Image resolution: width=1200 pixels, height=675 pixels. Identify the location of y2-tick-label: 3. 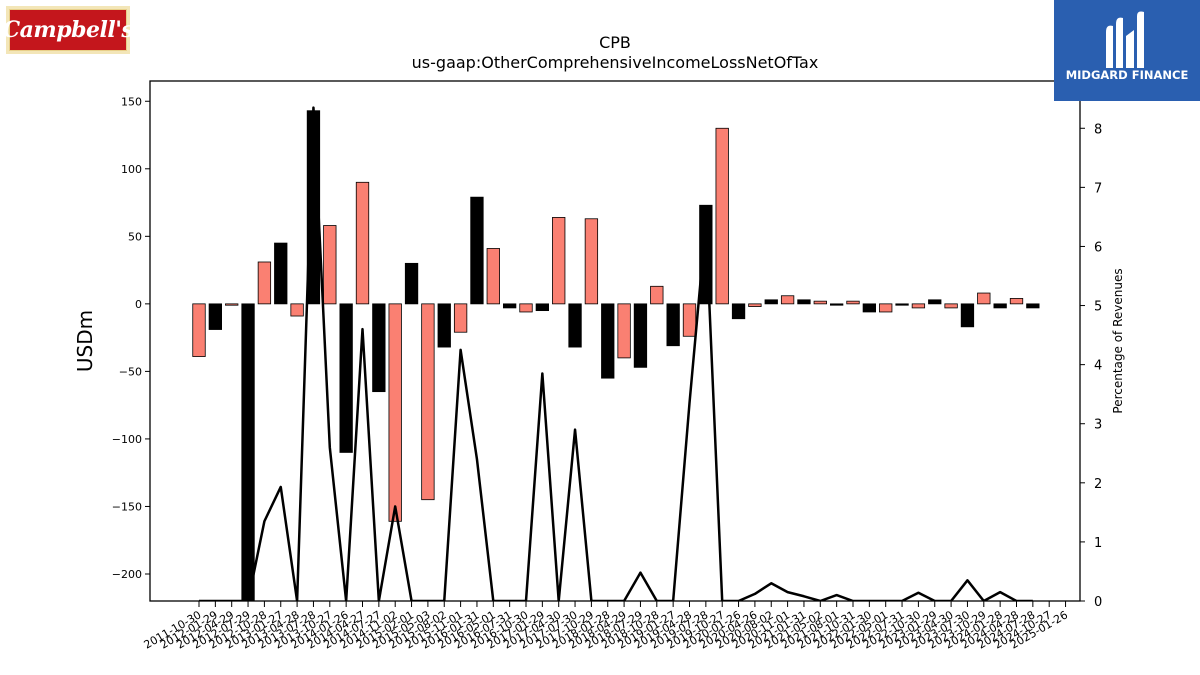
(1098, 425).